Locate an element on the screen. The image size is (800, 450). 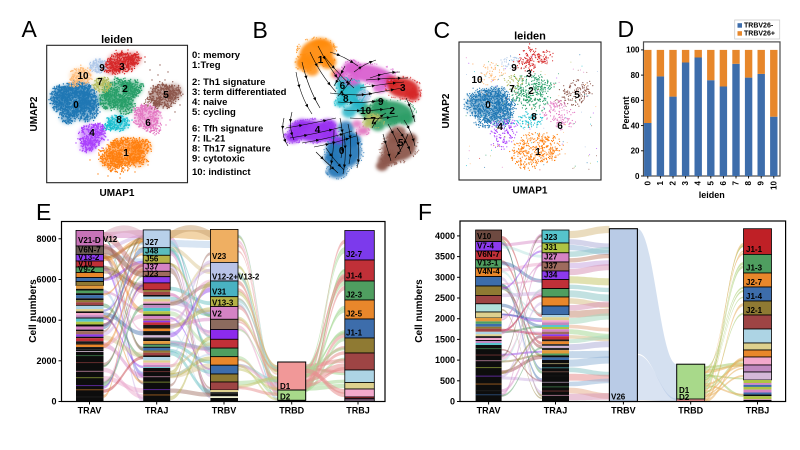
svg-text: TRBJ is located at coordinates (358, 411).